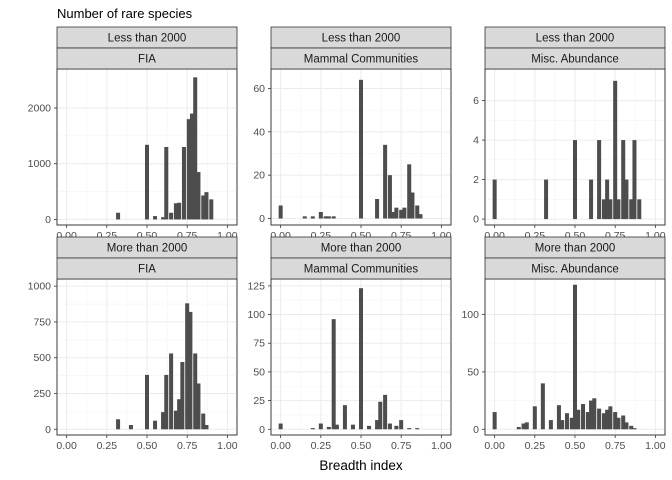 The width and height of the screenshot is (672, 480). Describe the element at coordinates (259, 132) in the screenshot. I see `y-tick-label: 40` at that location.